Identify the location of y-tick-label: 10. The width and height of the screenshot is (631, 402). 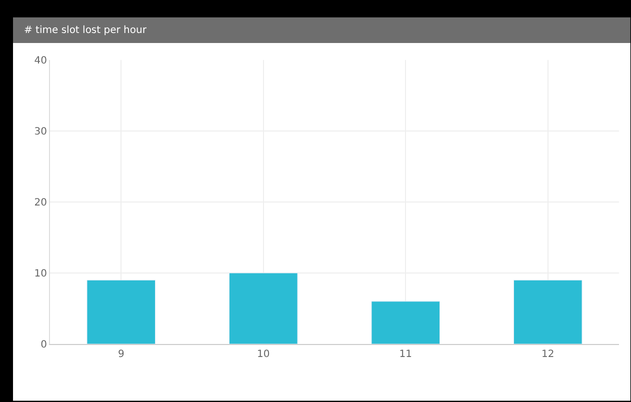
(40, 274).